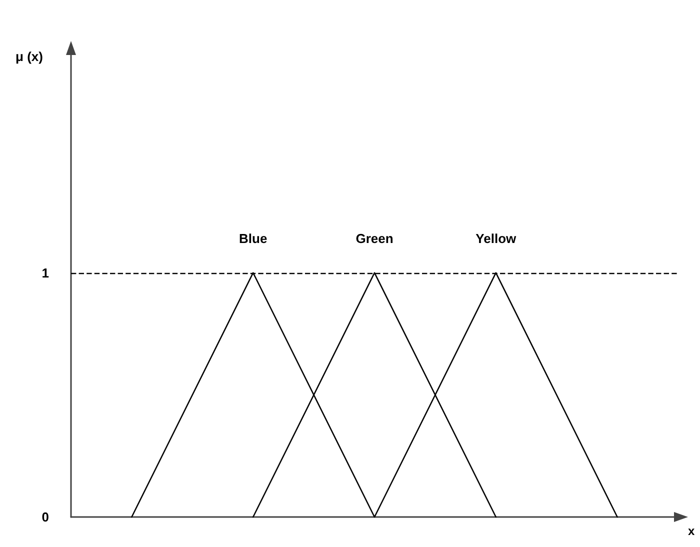 The image size is (700, 547). What do you see at coordinates (497, 238) in the screenshot?
I see `text: Yellow` at bounding box center [497, 238].